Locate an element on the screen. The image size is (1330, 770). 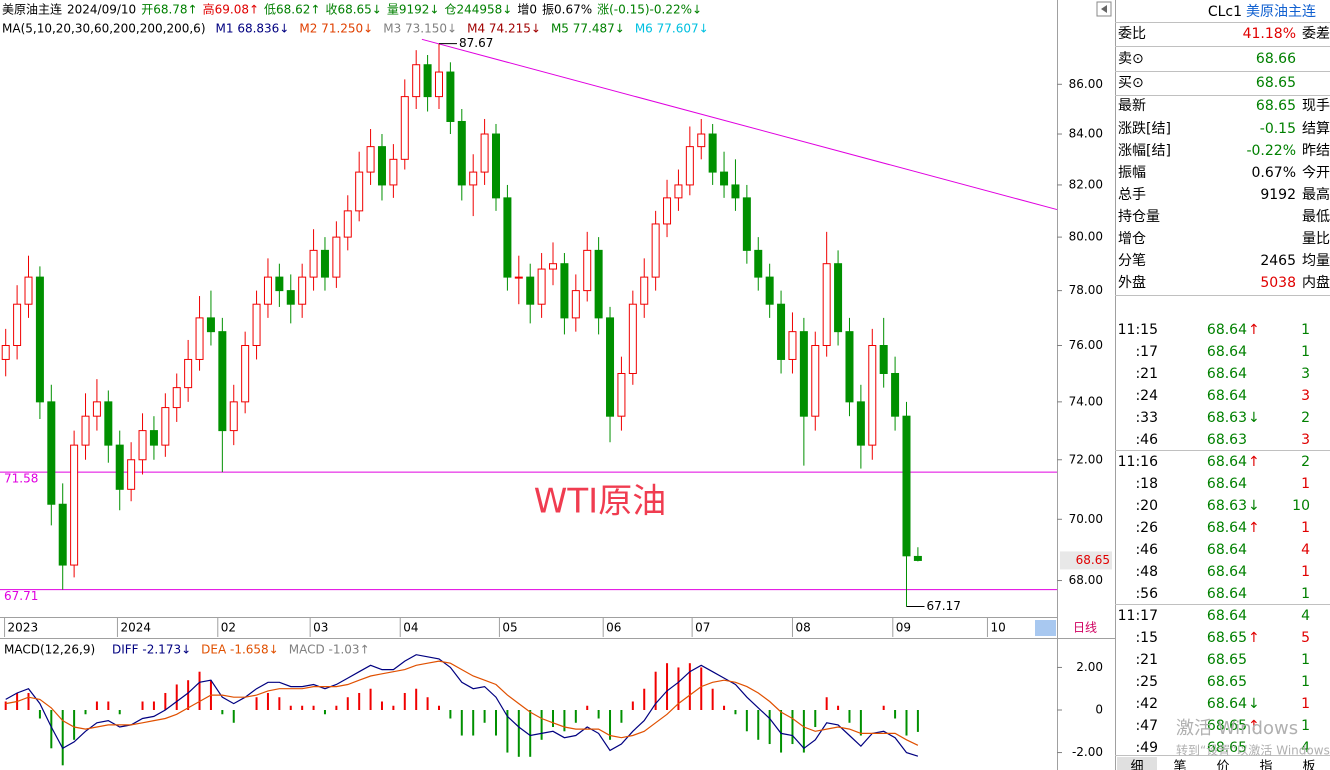
quote-label: 涨幅[结] is located at coordinates (1144, 151).